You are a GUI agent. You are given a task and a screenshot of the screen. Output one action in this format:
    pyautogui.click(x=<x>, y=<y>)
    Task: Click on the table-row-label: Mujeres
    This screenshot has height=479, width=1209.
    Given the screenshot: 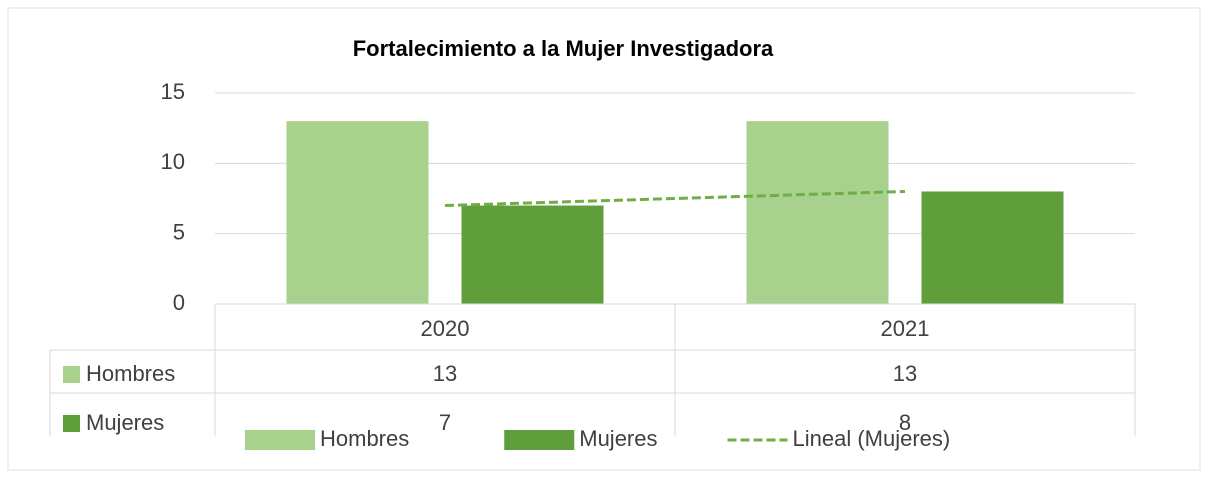 What is the action you would take?
    pyautogui.click(x=125, y=422)
    